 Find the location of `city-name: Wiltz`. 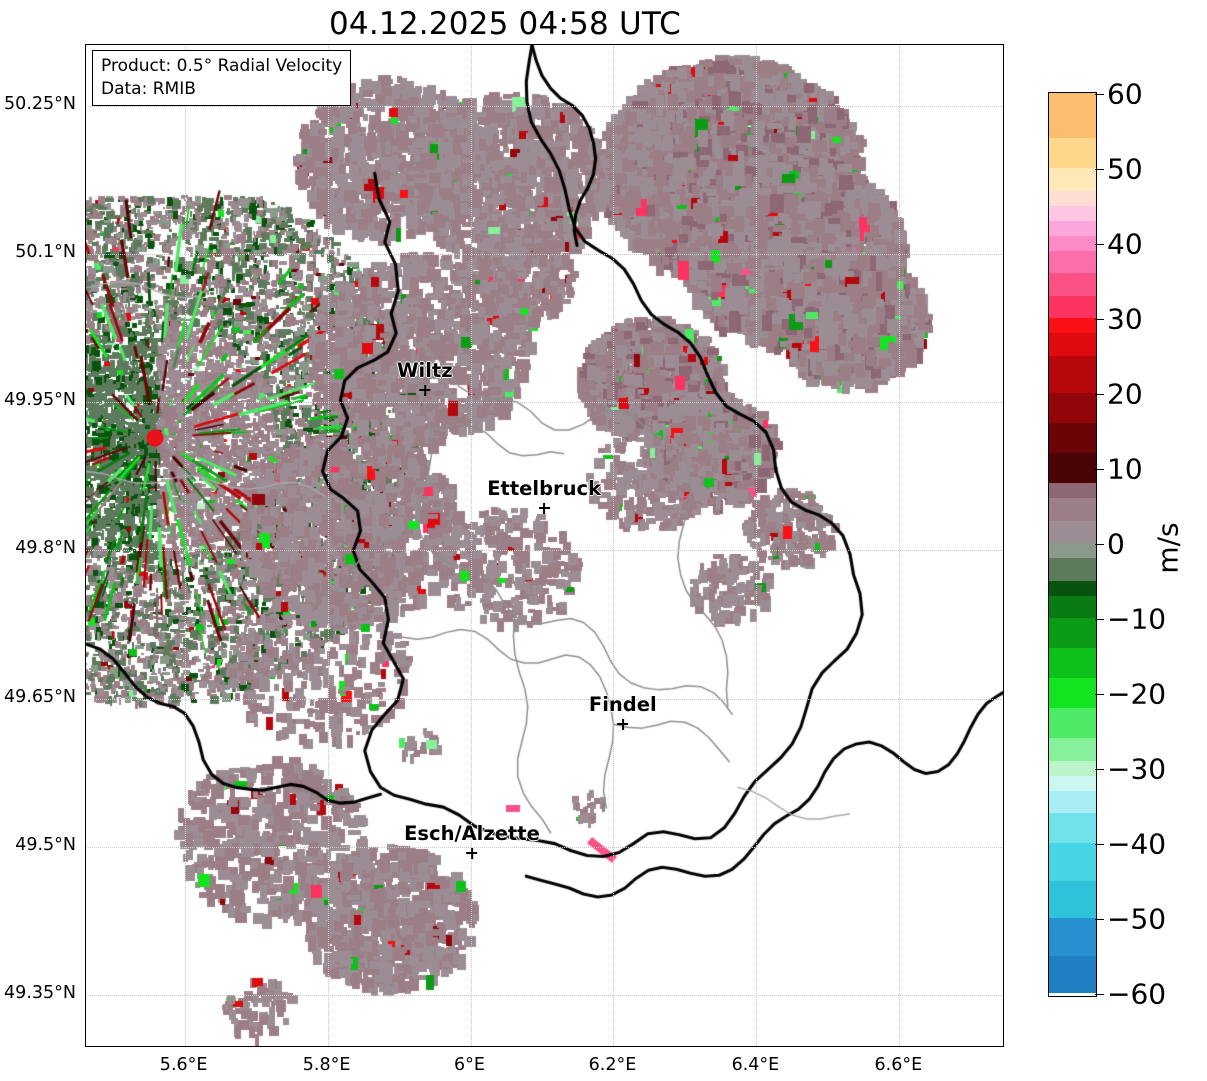

city-name: Wiltz is located at coordinates (425, 370).